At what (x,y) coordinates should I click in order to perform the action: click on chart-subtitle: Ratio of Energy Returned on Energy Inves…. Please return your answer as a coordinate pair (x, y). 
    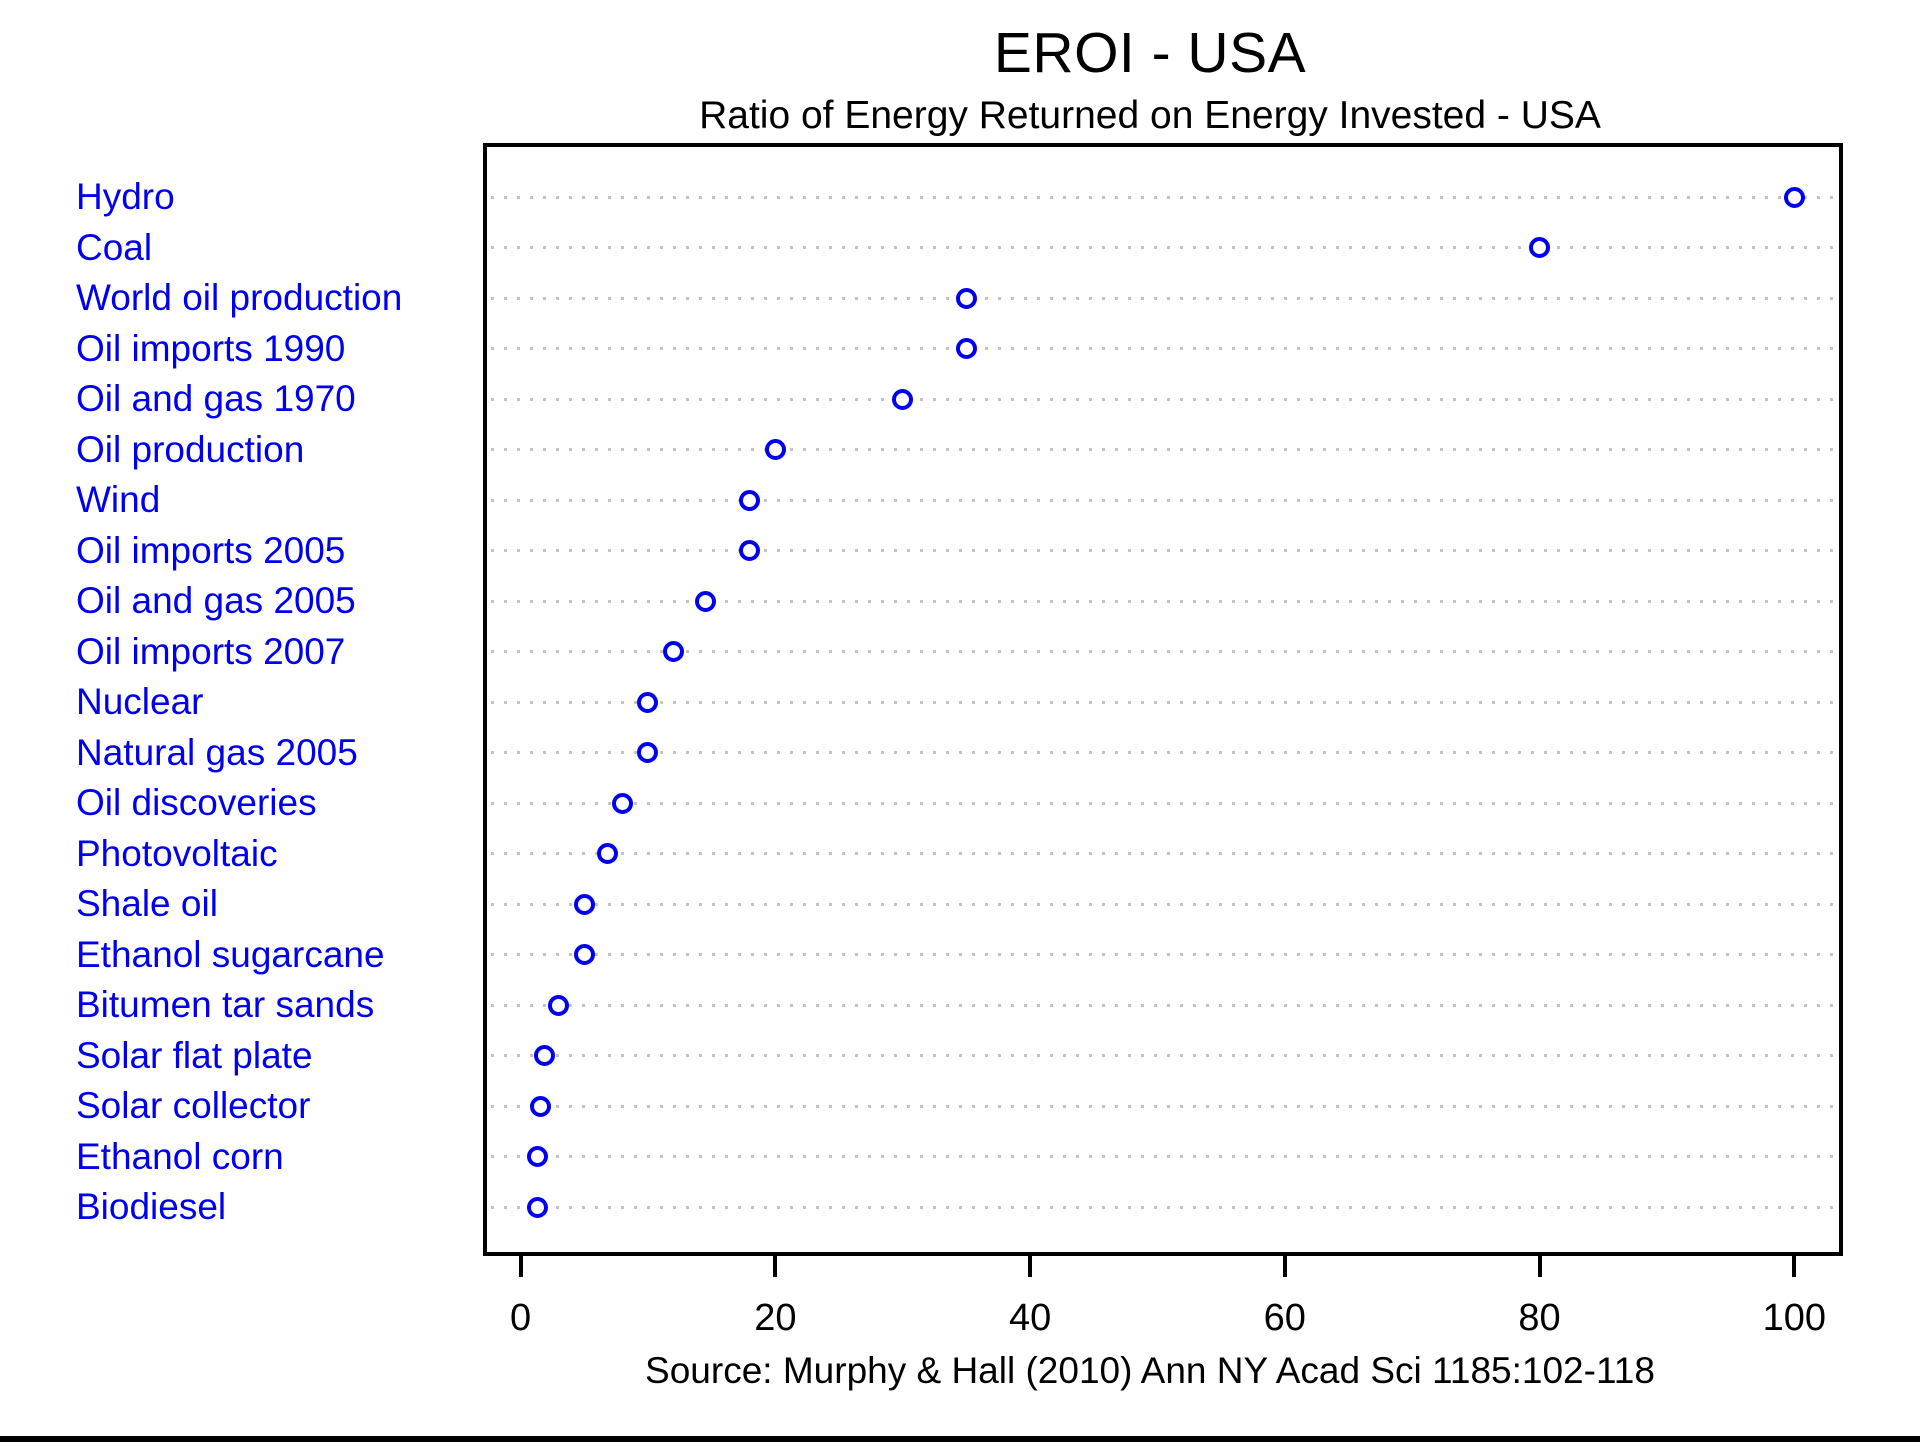
    Looking at the image, I should click on (1150, 115).